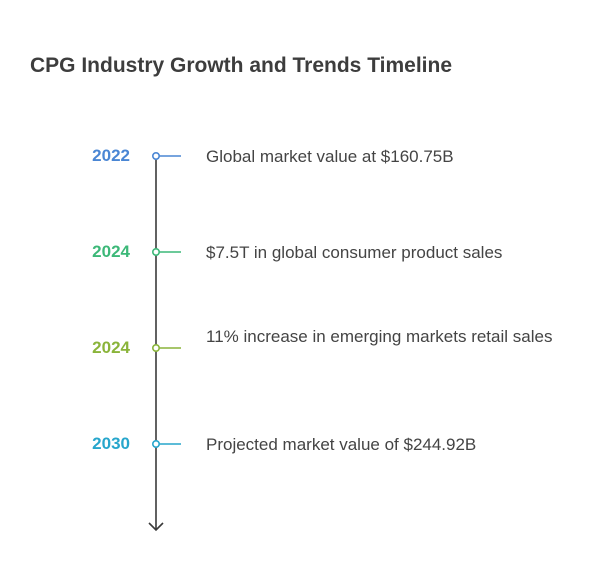 This screenshot has width=600, height=581. Describe the element at coordinates (341, 444) in the screenshot. I see `event-description-4: Projected market value of $244.92B` at that location.